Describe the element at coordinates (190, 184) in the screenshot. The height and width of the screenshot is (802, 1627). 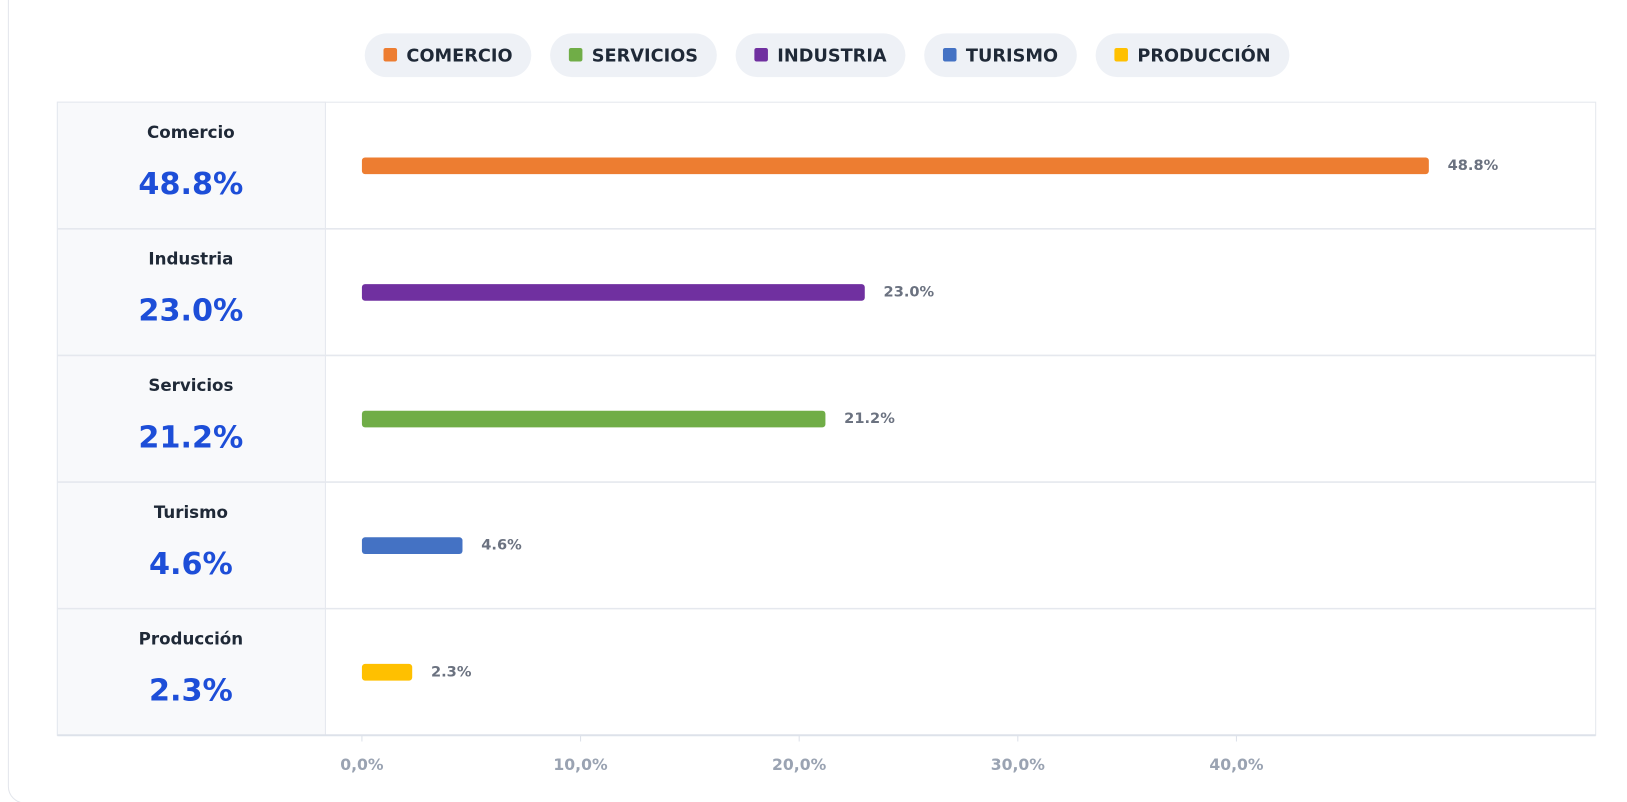
I see `category-value: 48.8%` at that location.